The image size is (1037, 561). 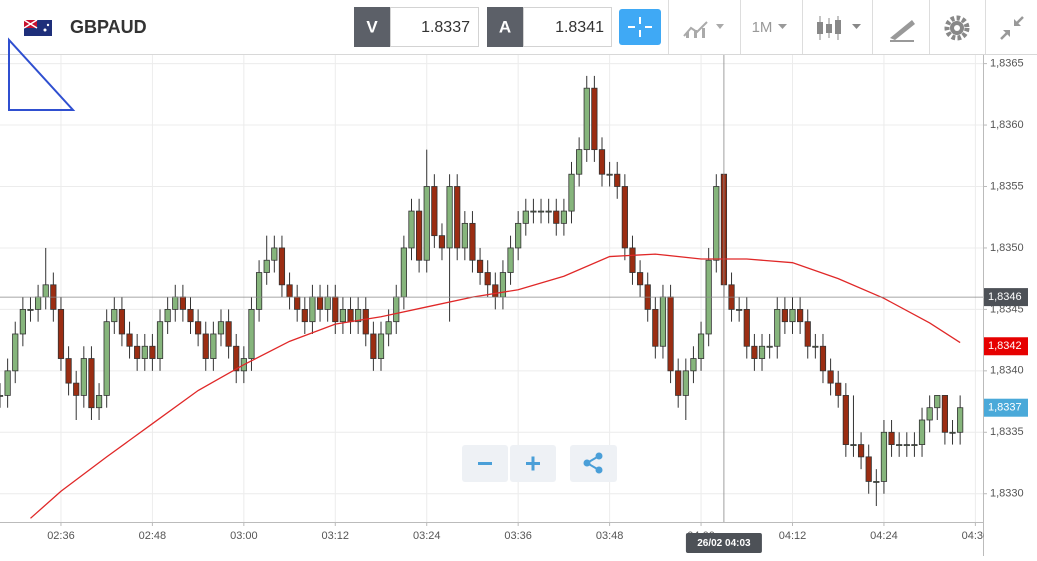 I want to click on zoom-out-button, so click(x=485, y=463).